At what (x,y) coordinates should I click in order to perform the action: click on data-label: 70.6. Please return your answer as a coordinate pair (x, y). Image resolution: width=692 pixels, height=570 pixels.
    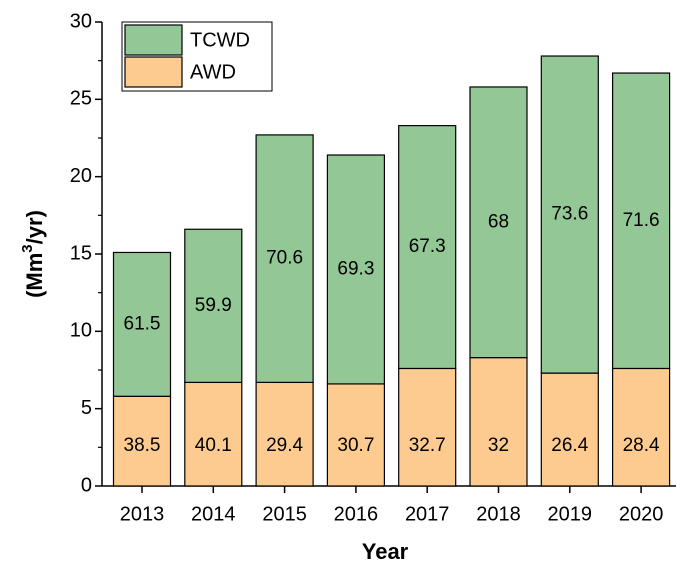
    Looking at the image, I should click on (284, 258).